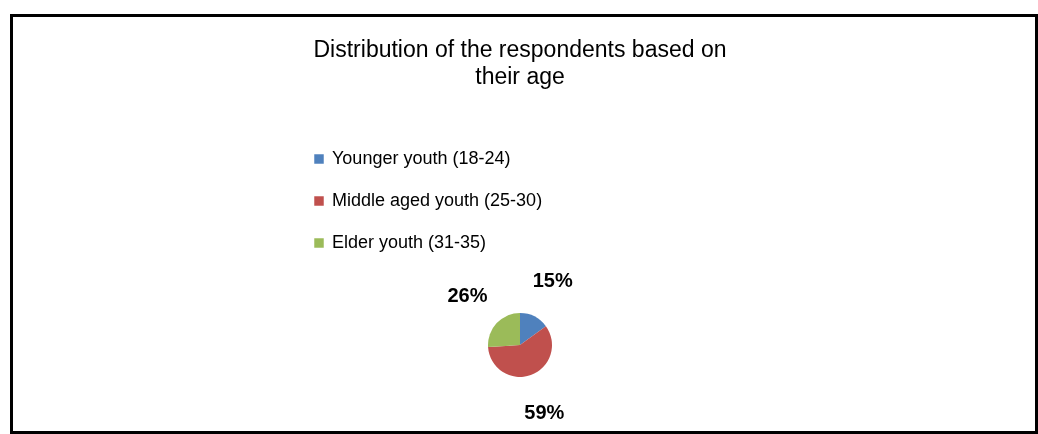 The height and width of the screenshot is (434, 1038). I want to click on chart-title: Distribution of the respondents based on their age, so click(520, 62).